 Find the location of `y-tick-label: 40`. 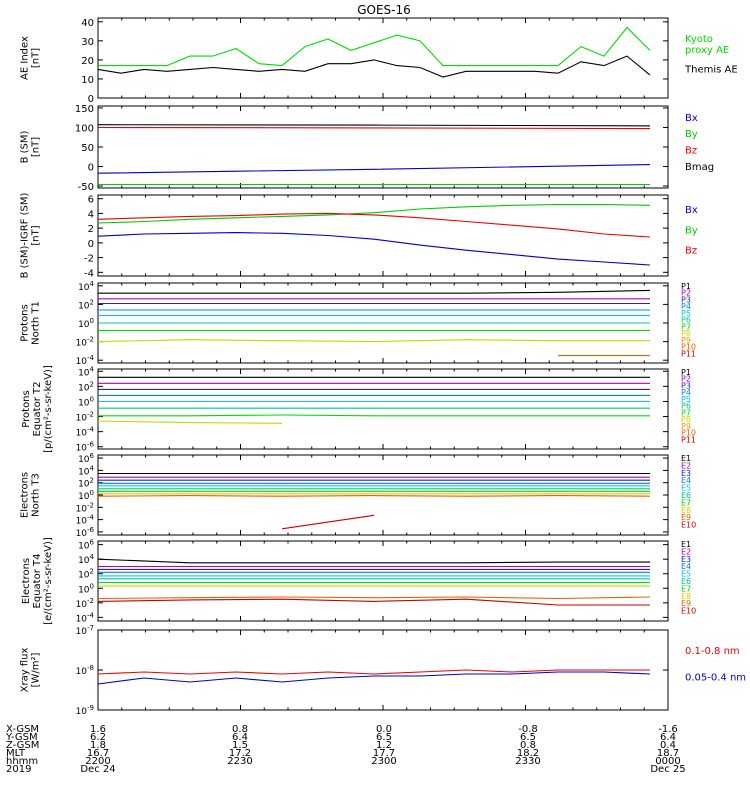

y-tick-label: 40 is located at coordinates (87, 23).